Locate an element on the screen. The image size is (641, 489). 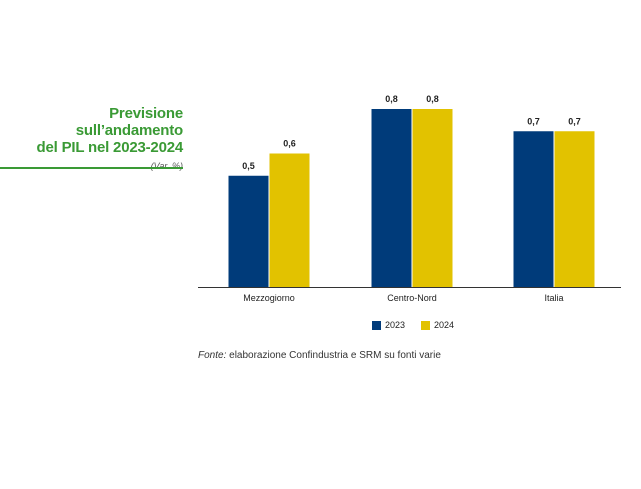
legend-item-2023: 2023 is located at coordinates (388, 325).